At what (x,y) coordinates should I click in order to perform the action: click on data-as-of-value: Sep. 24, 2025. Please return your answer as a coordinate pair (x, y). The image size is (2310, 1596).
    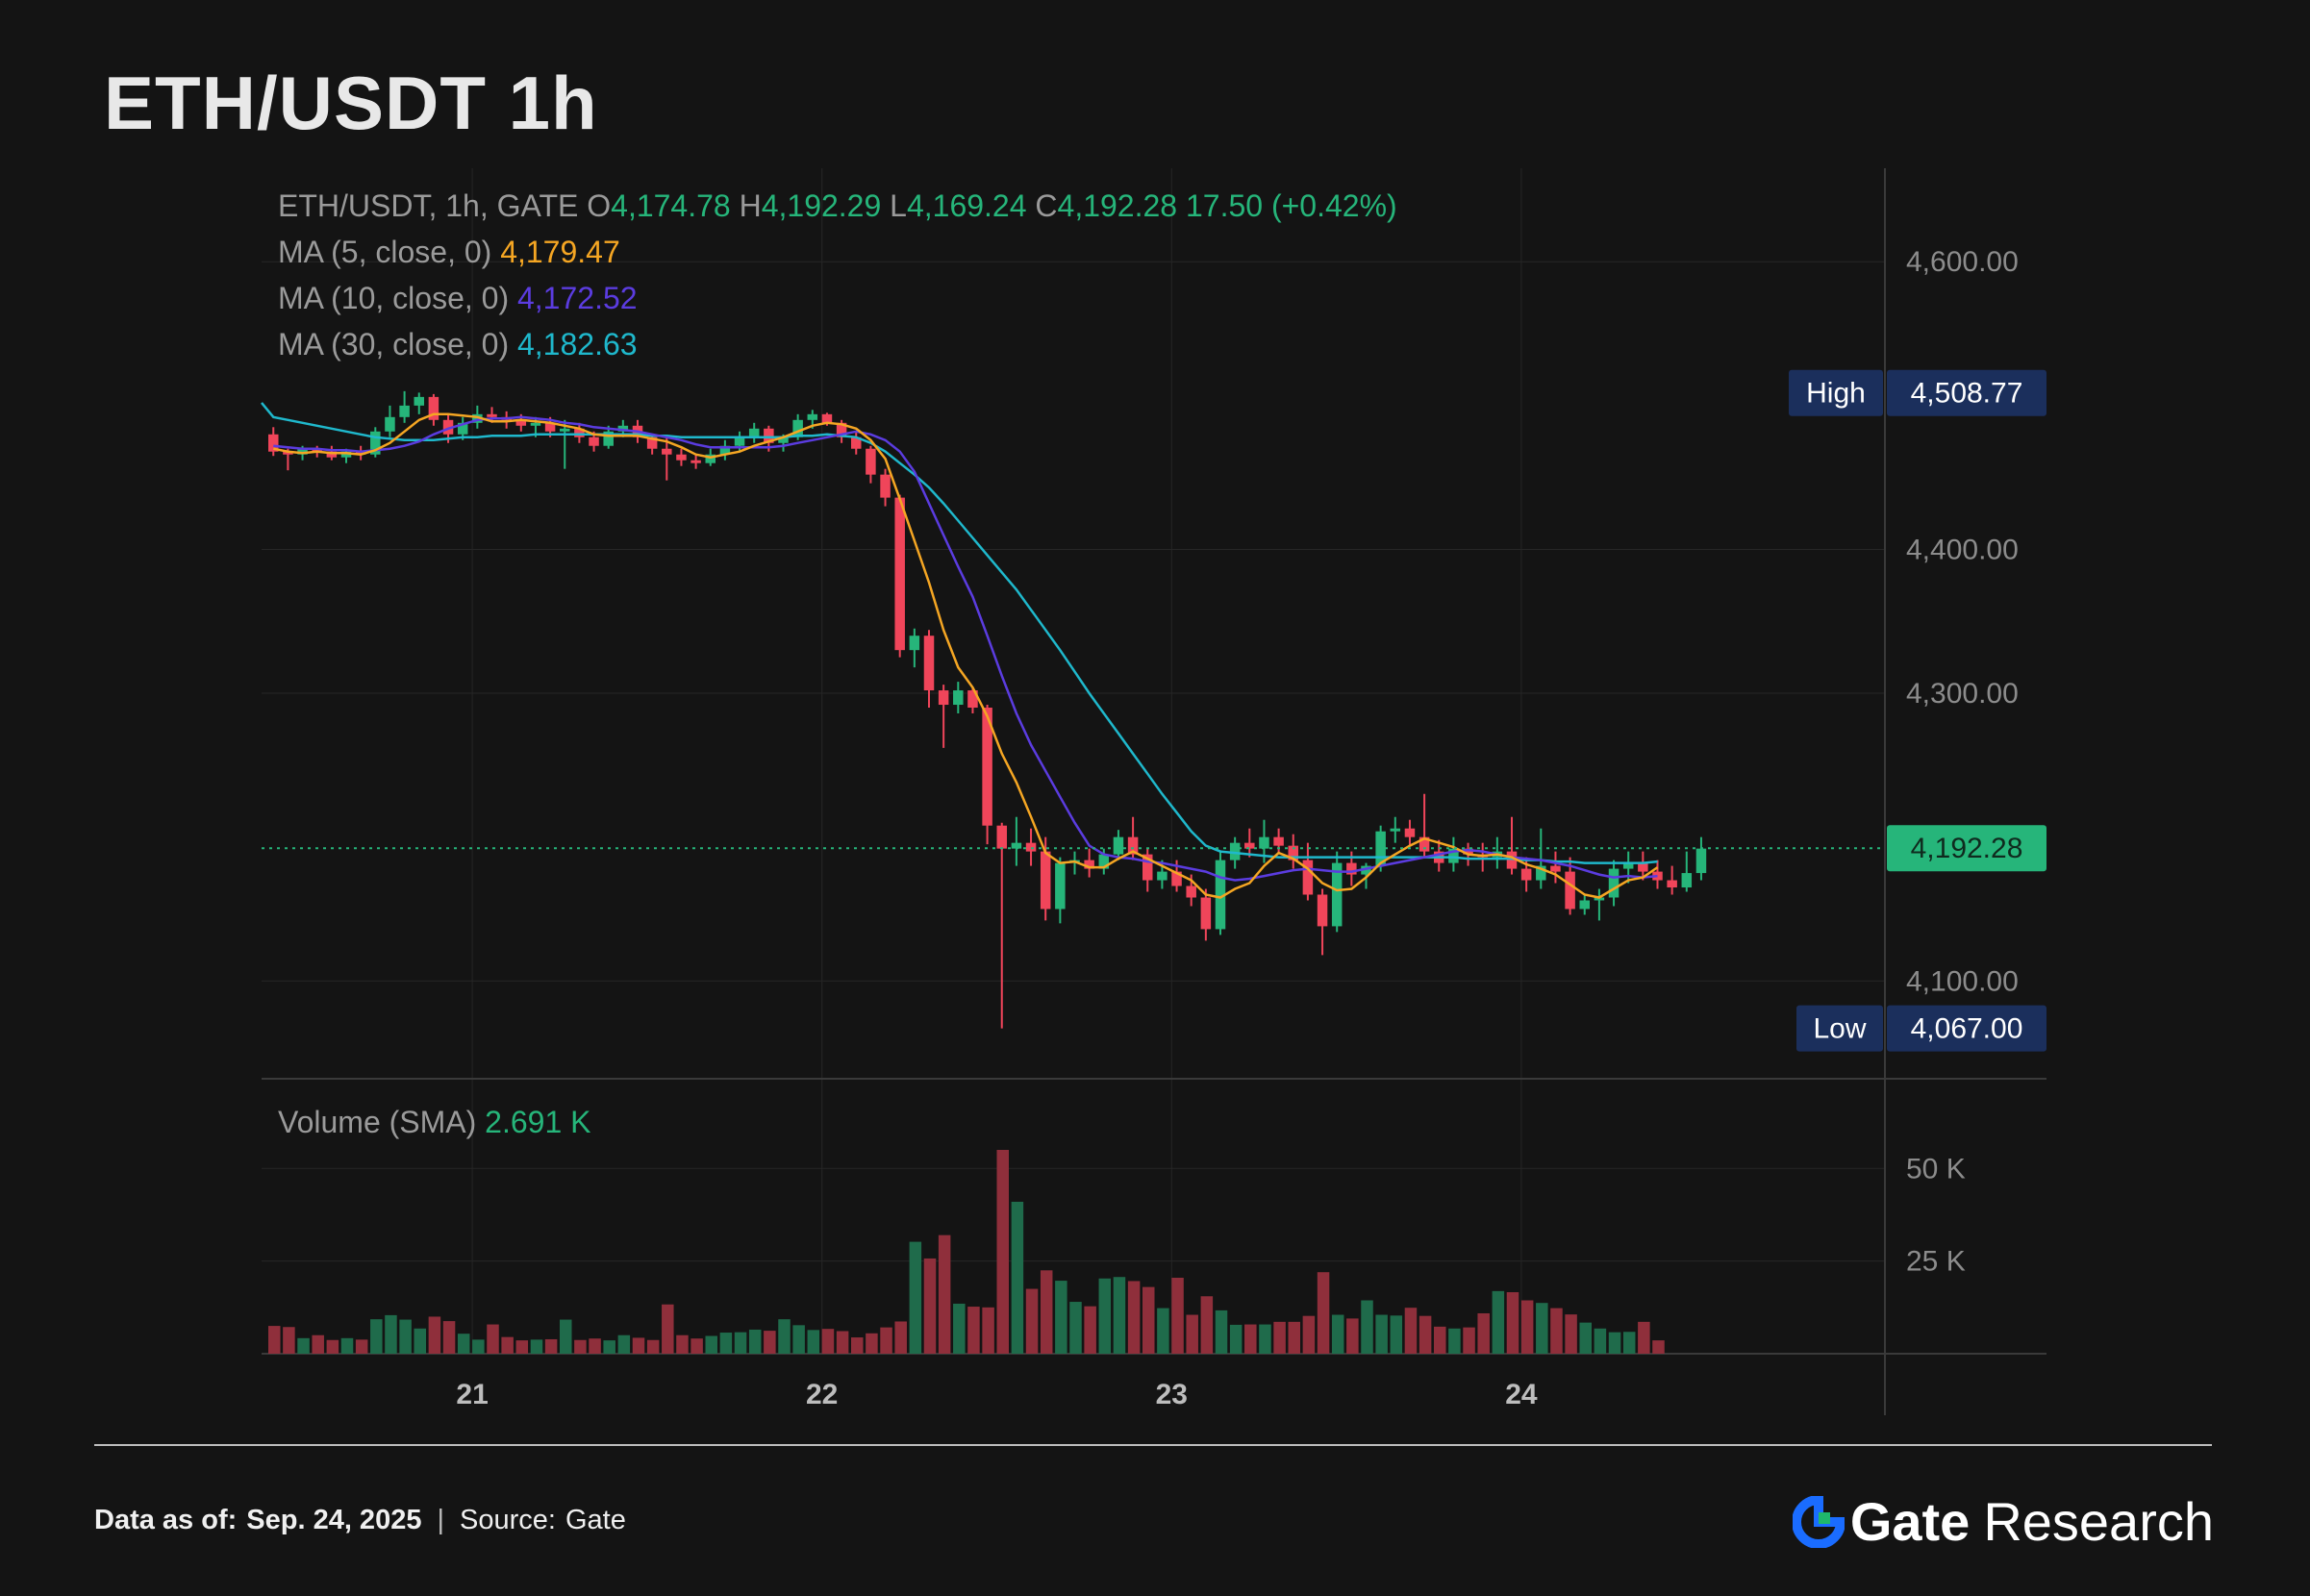
    Looking at the image, I should click on (334, 1520).